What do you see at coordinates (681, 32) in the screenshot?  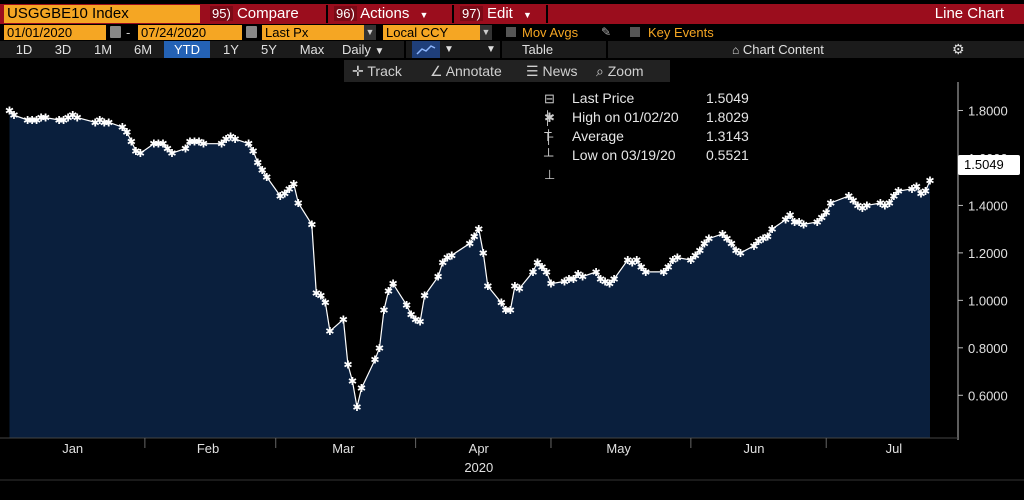 I see `key-events-label: Key Events` at bounding box center [681, 32].